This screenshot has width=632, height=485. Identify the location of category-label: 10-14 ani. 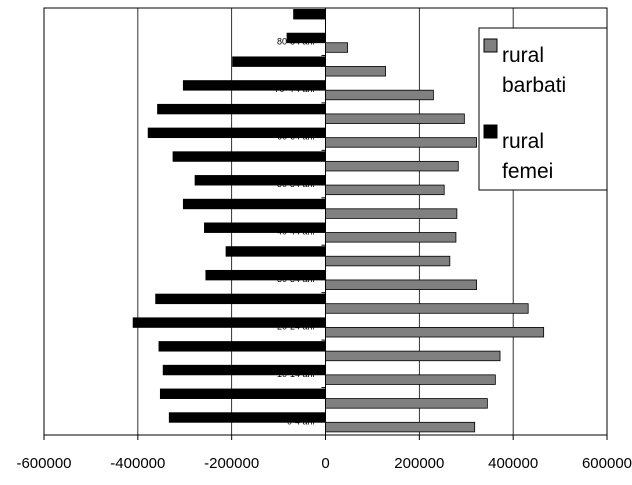
(296, 374).